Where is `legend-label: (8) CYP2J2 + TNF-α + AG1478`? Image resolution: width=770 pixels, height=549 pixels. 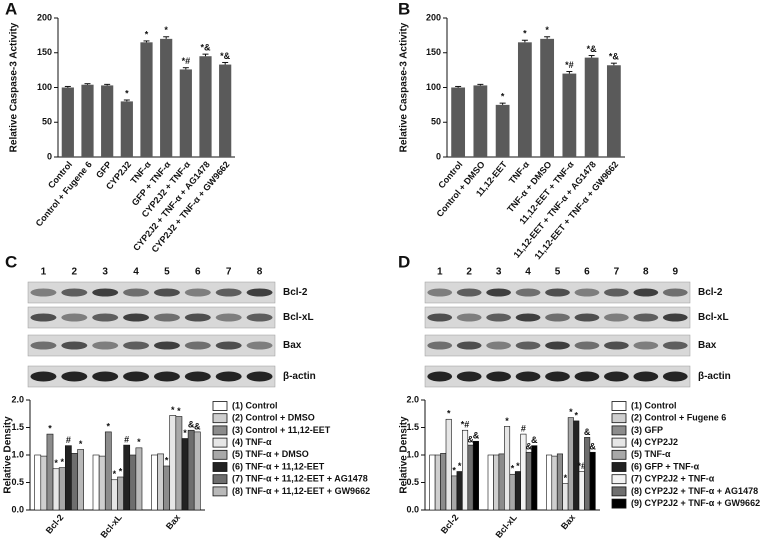 legend-label: (8) CYP2J2 + TNF-α + AG1478 is located at coordinates (694, 491).